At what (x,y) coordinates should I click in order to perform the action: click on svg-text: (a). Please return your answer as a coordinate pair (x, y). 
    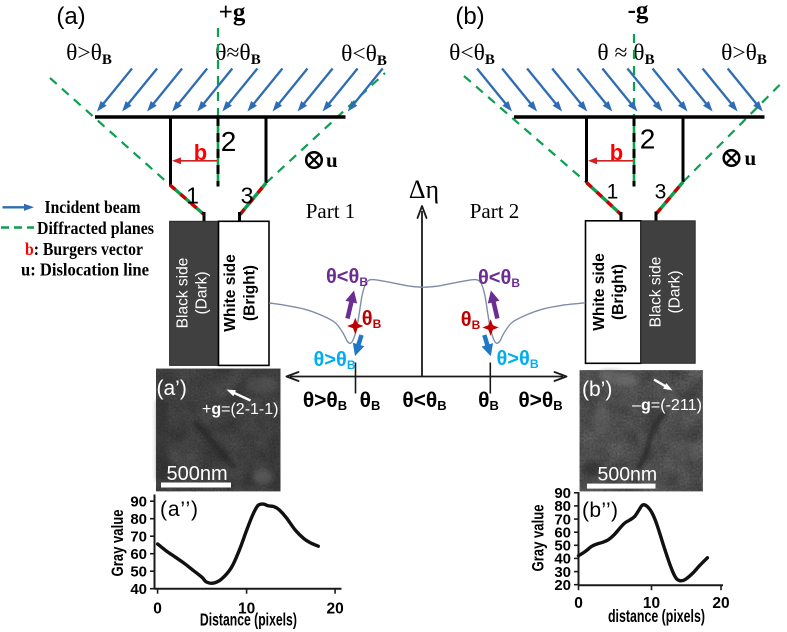
    Looking at the image, I should click on (70, 16).